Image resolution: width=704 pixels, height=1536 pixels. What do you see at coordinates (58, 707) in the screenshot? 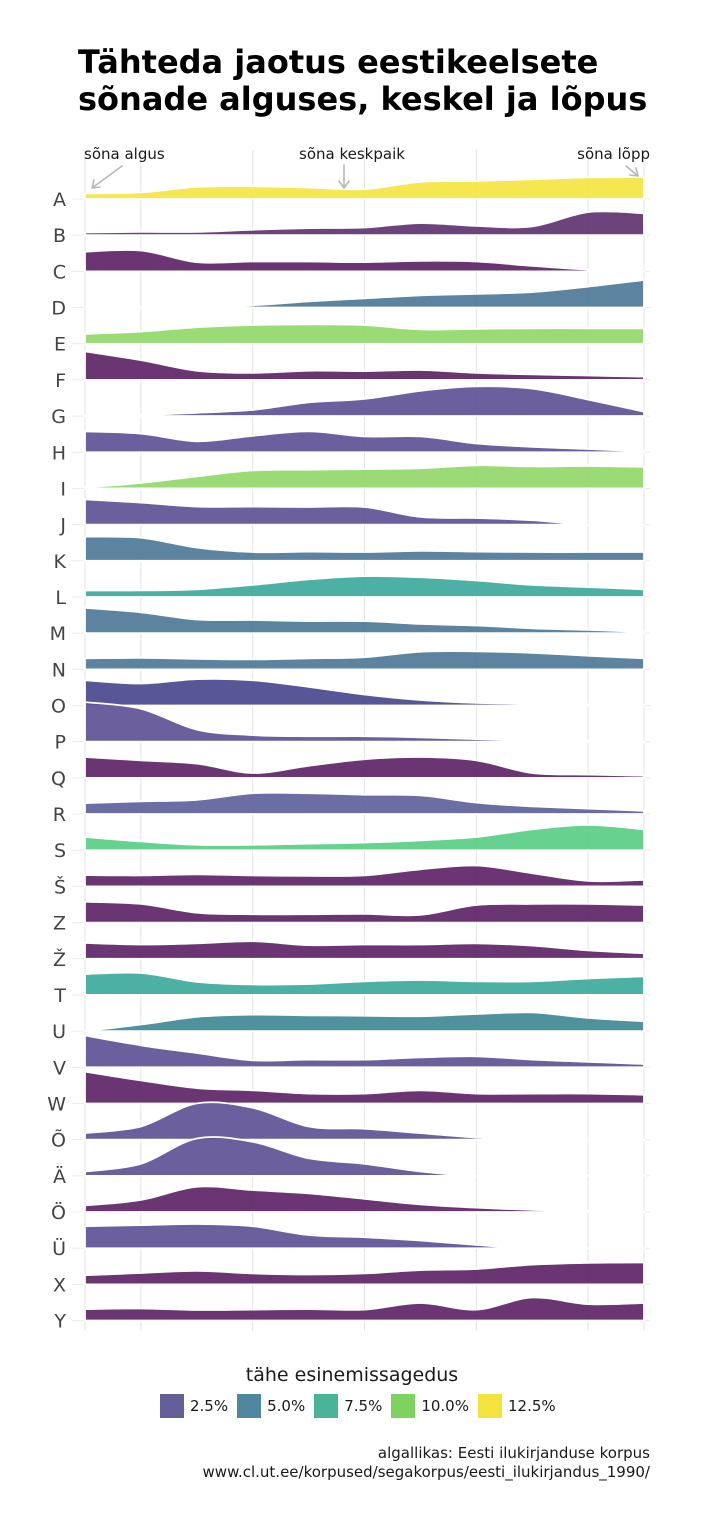
I see `row-label: O` at bounding box center [58, 707].